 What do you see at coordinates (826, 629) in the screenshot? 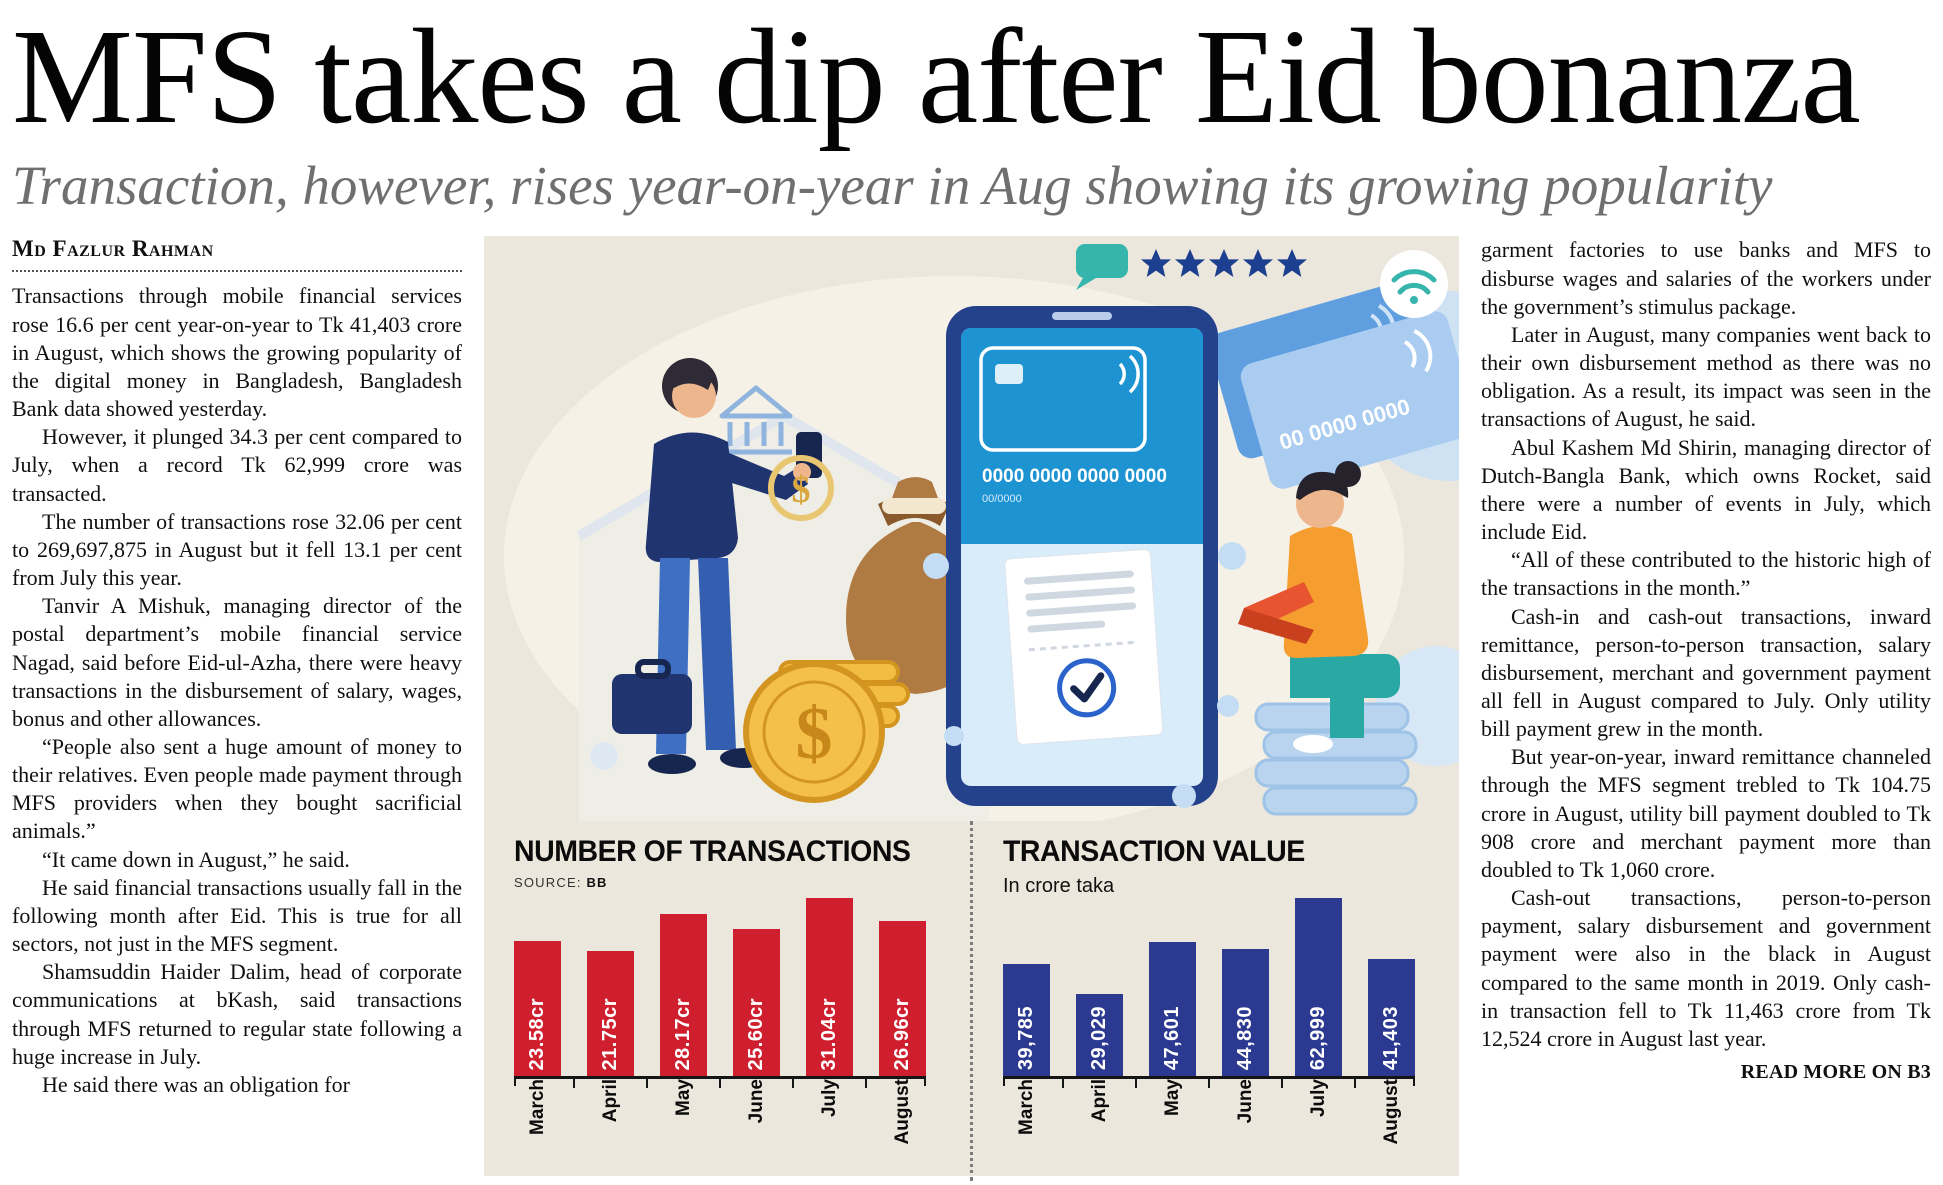
I see `coins-icon: $ $` at bounding box center [826, 629].